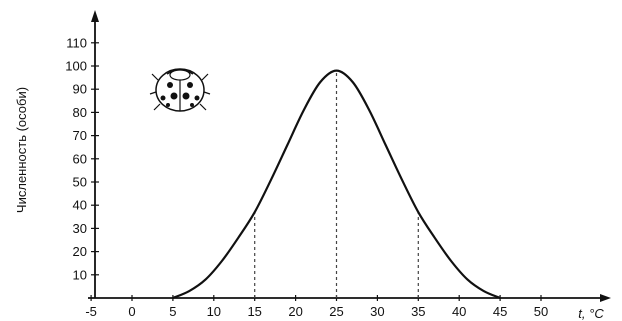  What do you see at coordinates (95, 16) in the screenshot?
I see `y-axis-arrow` at bounding box center [95, 16].